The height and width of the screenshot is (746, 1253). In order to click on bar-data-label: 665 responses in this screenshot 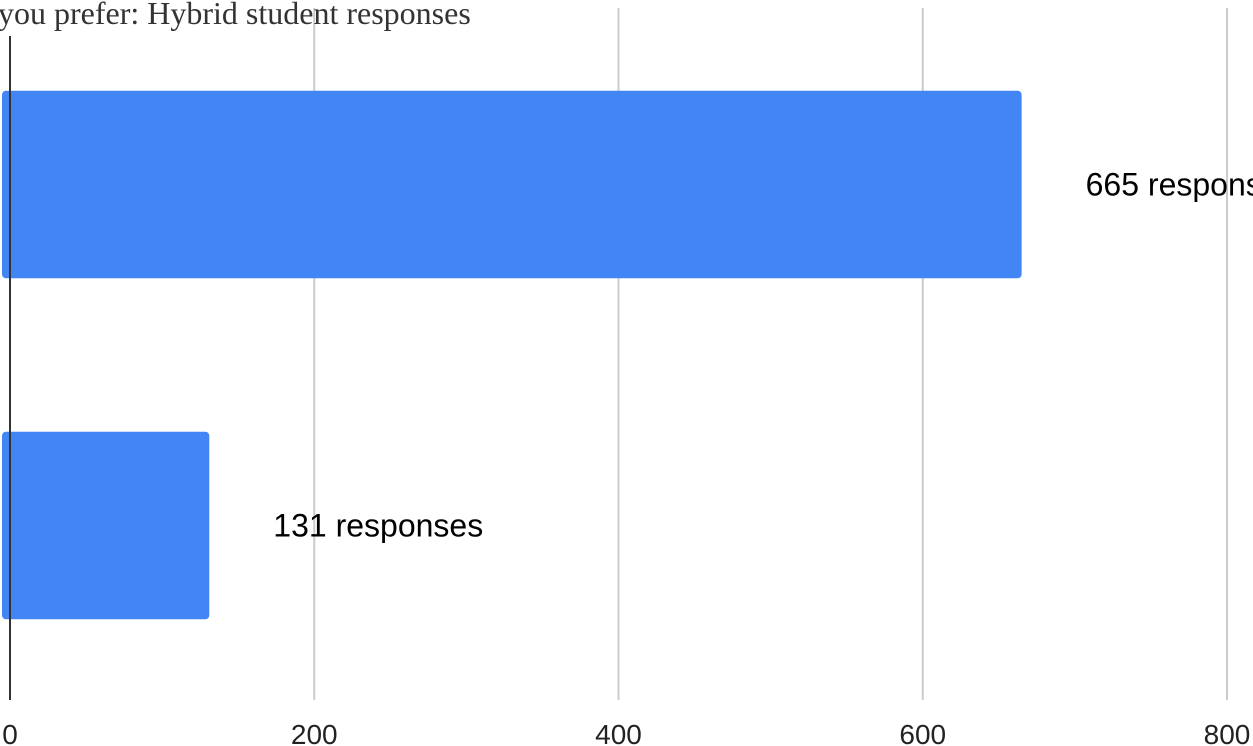, I will do `click(1169, 185)`.